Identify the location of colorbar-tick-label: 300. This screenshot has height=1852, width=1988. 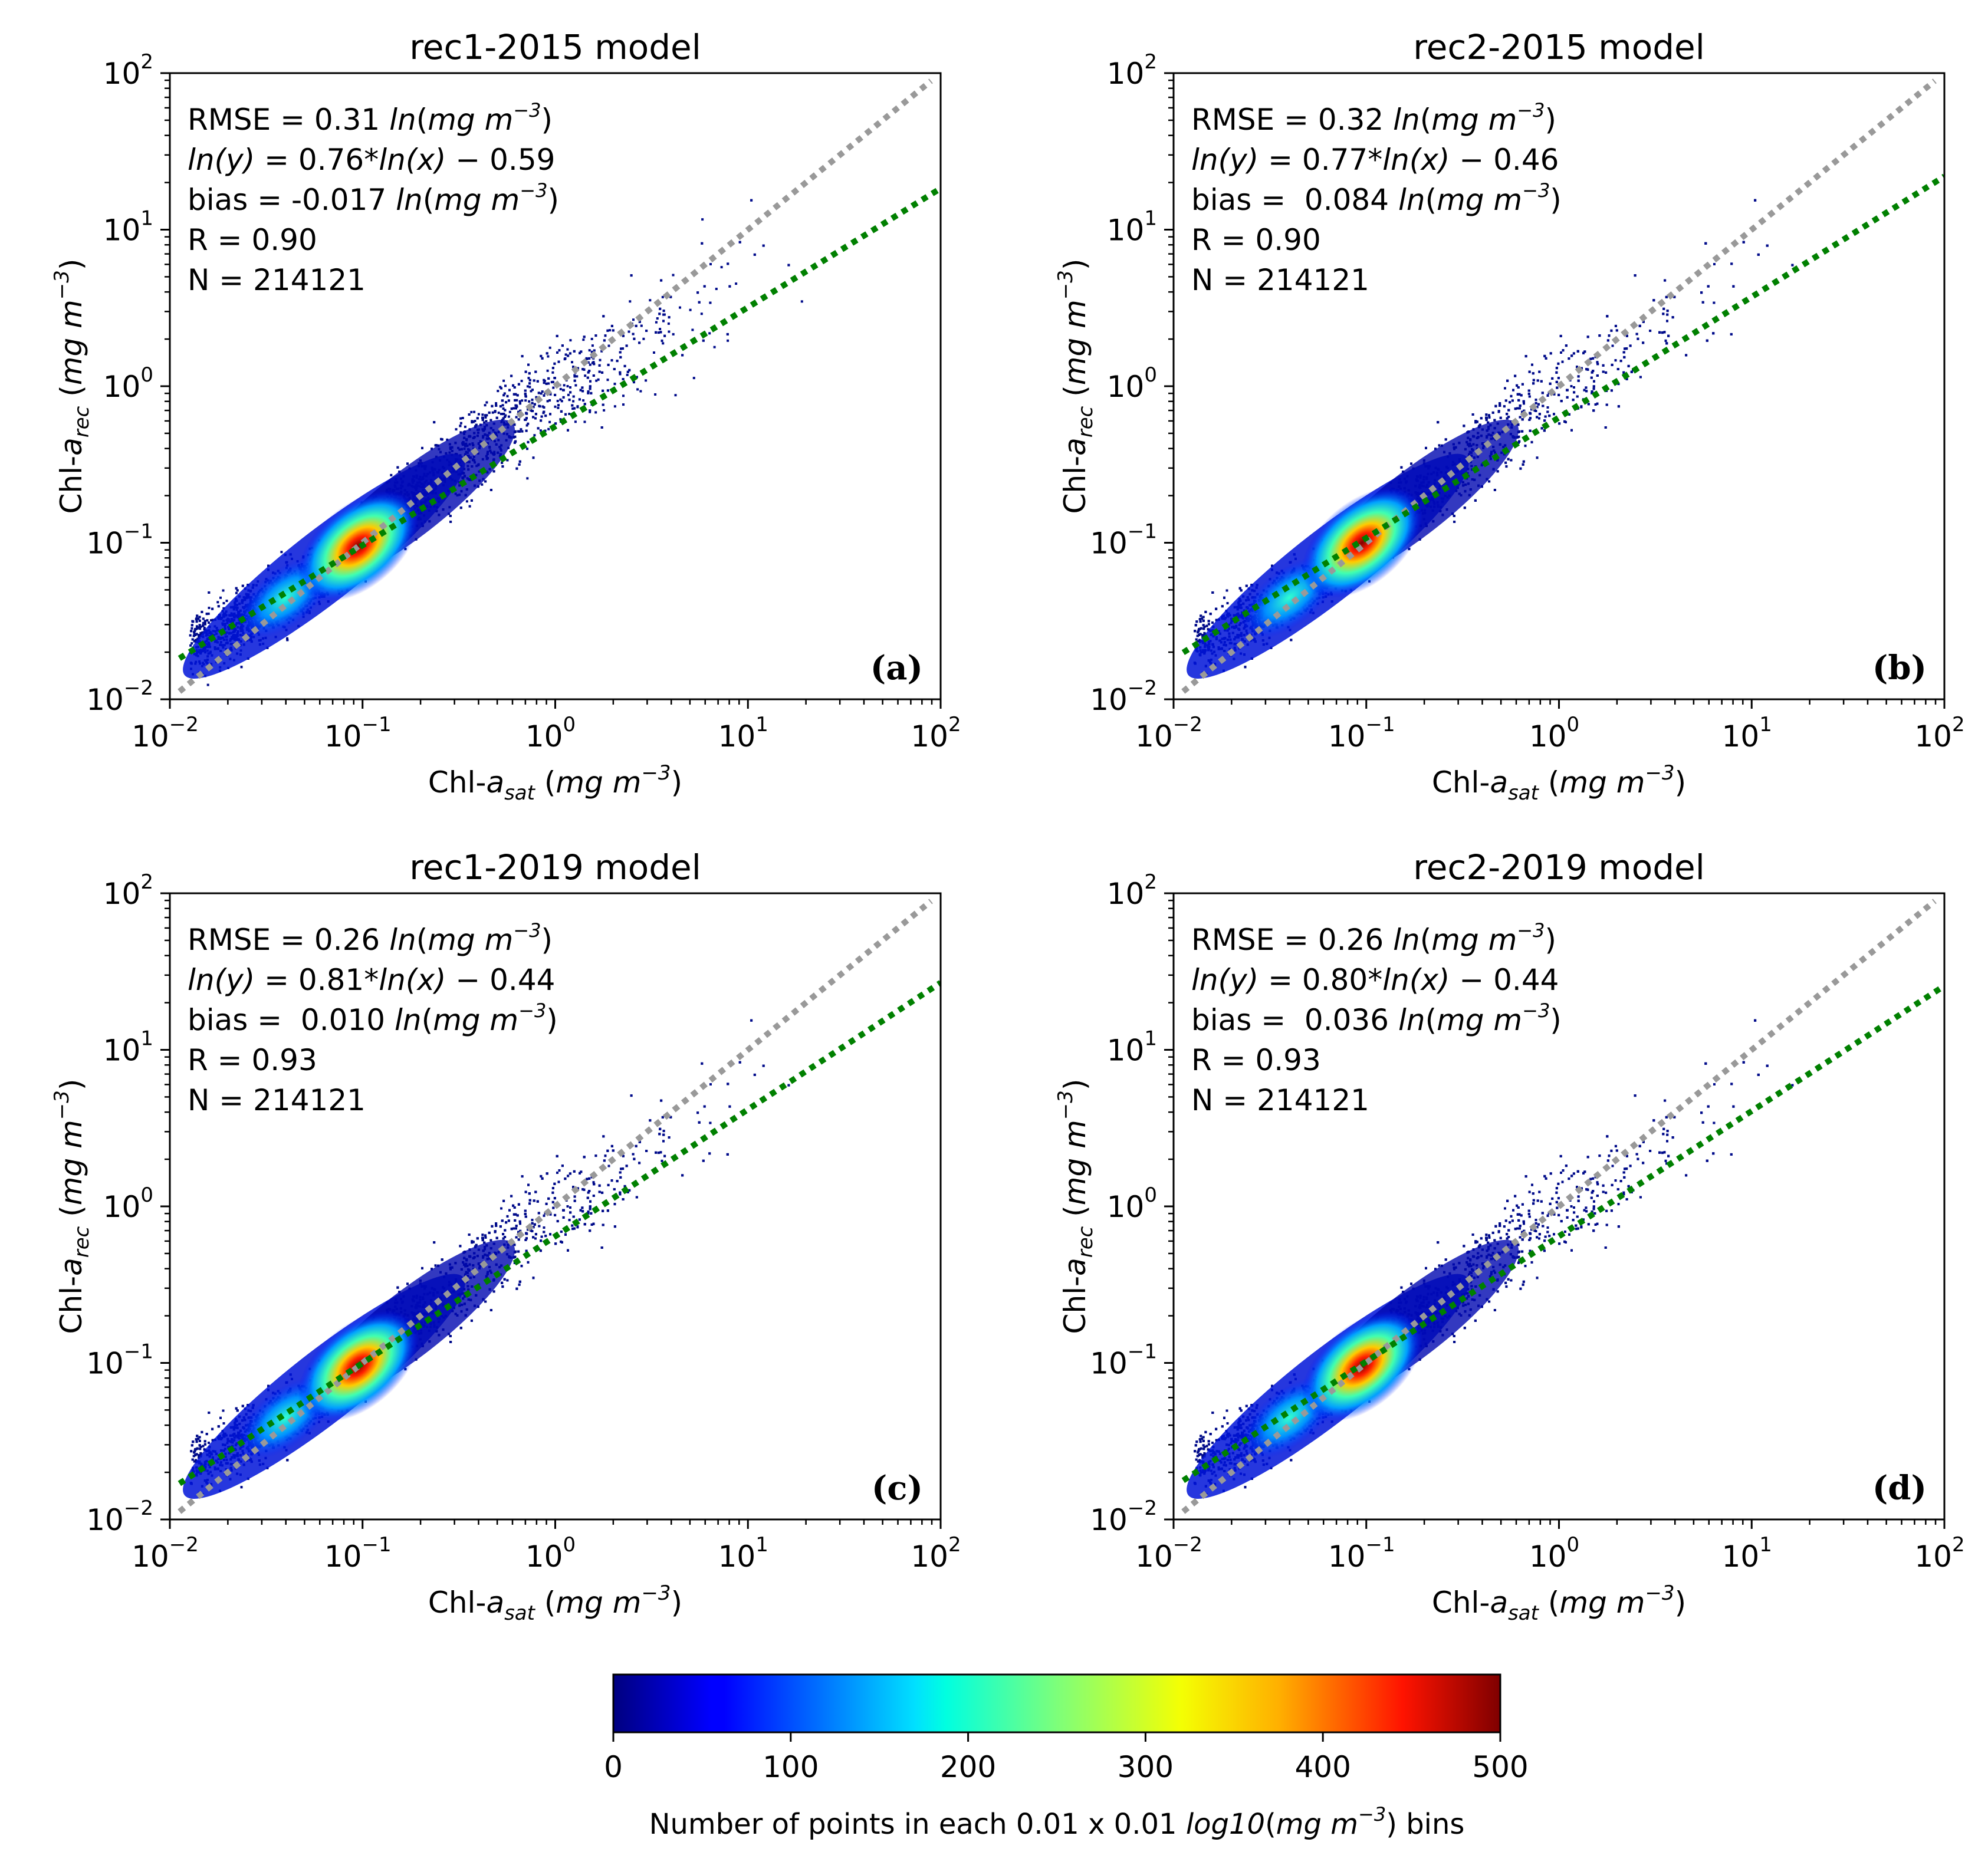
(1146, 1767).